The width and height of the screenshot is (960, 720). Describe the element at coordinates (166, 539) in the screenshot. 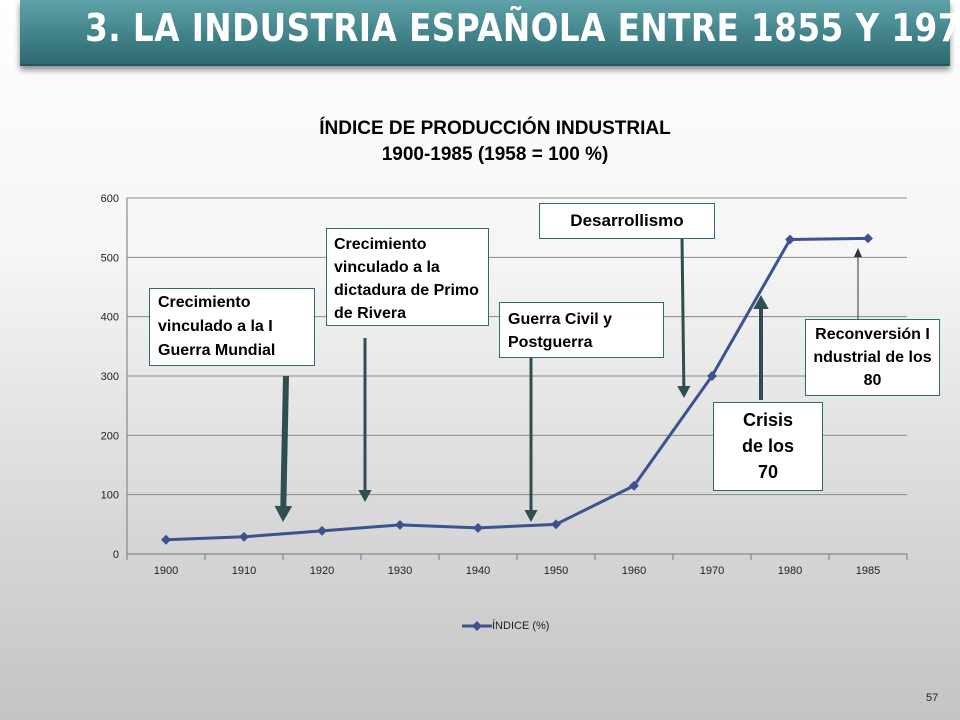

I see `data-point-1900` at that location.